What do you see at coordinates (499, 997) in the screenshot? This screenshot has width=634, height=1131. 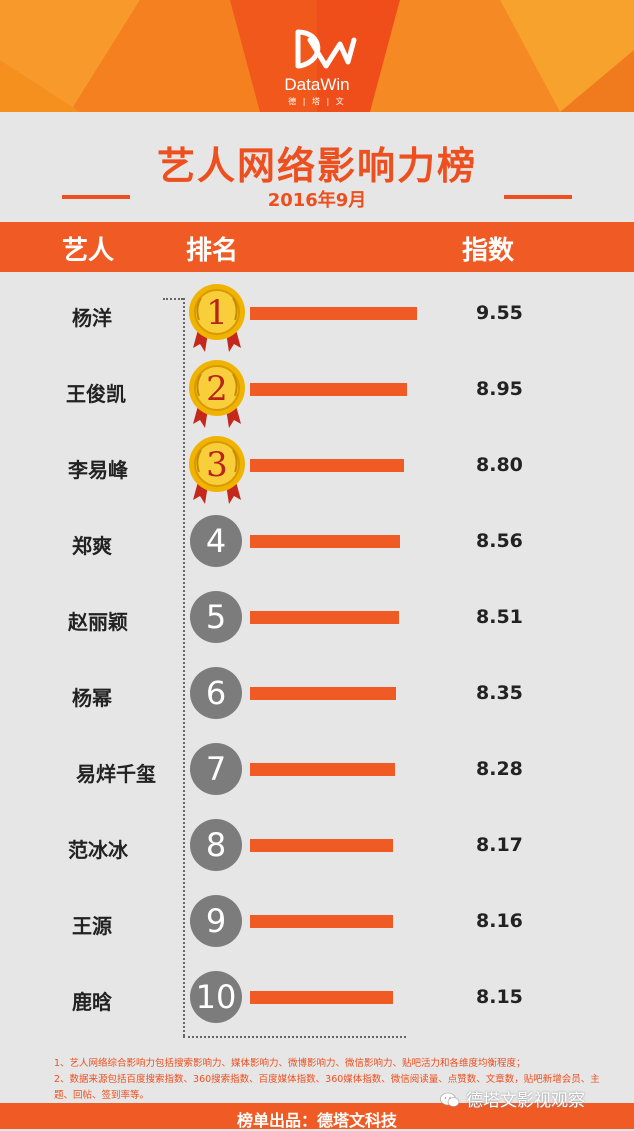 I see `index-value: 8.15` at bounding box center [499, 997].